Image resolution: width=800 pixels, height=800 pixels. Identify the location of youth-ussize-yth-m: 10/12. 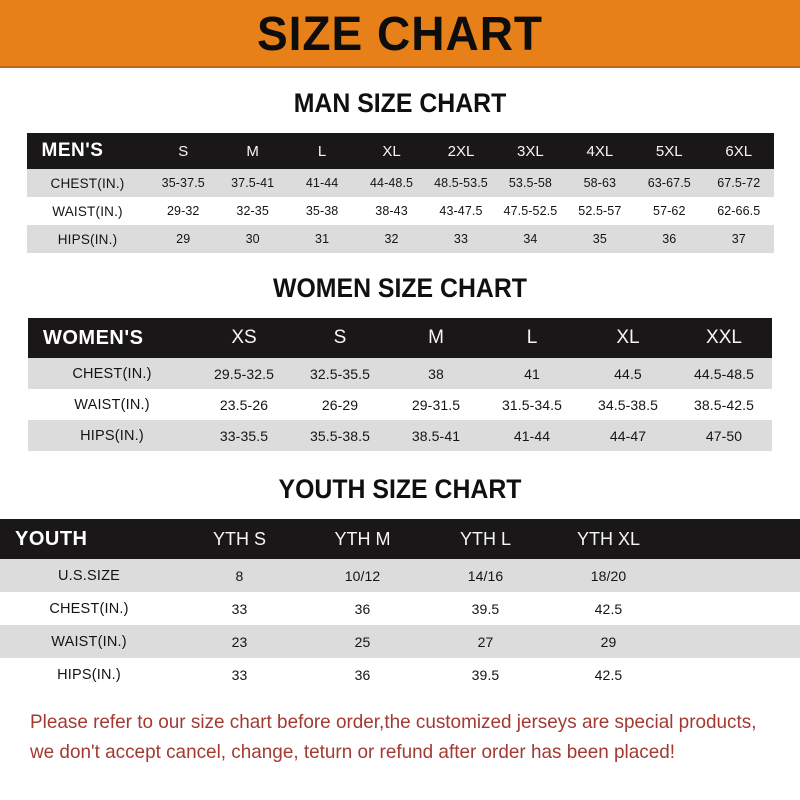
(362, 575).